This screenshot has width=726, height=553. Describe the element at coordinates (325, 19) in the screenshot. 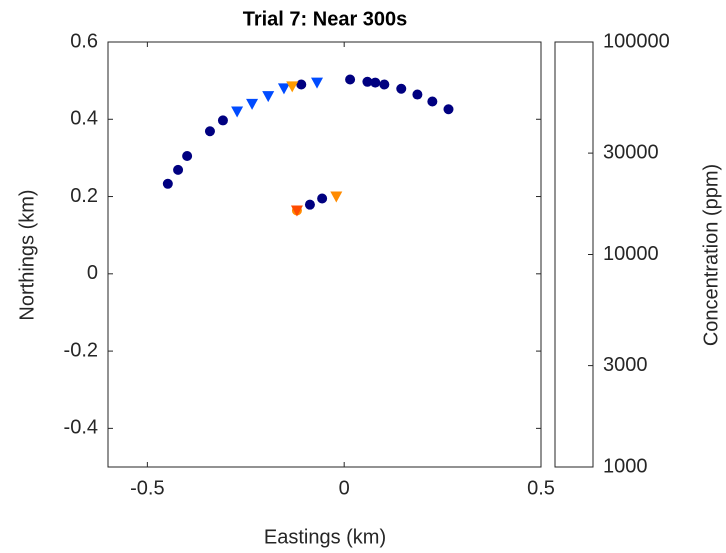

I see `chart-title: Trial 7: Near 300s` at that location.